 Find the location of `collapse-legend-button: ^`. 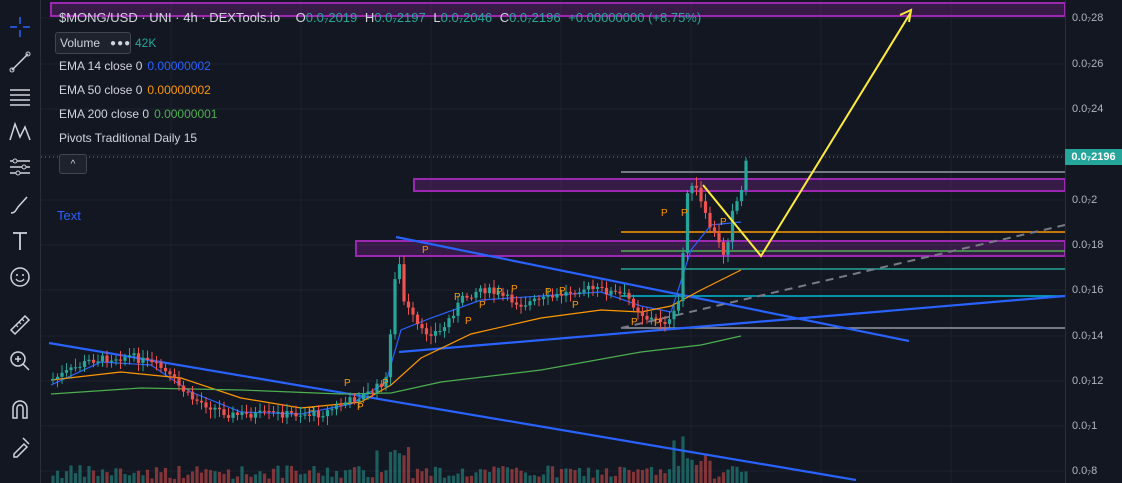

collapse-legend-button: ^ is located at coordinates (73, 164).